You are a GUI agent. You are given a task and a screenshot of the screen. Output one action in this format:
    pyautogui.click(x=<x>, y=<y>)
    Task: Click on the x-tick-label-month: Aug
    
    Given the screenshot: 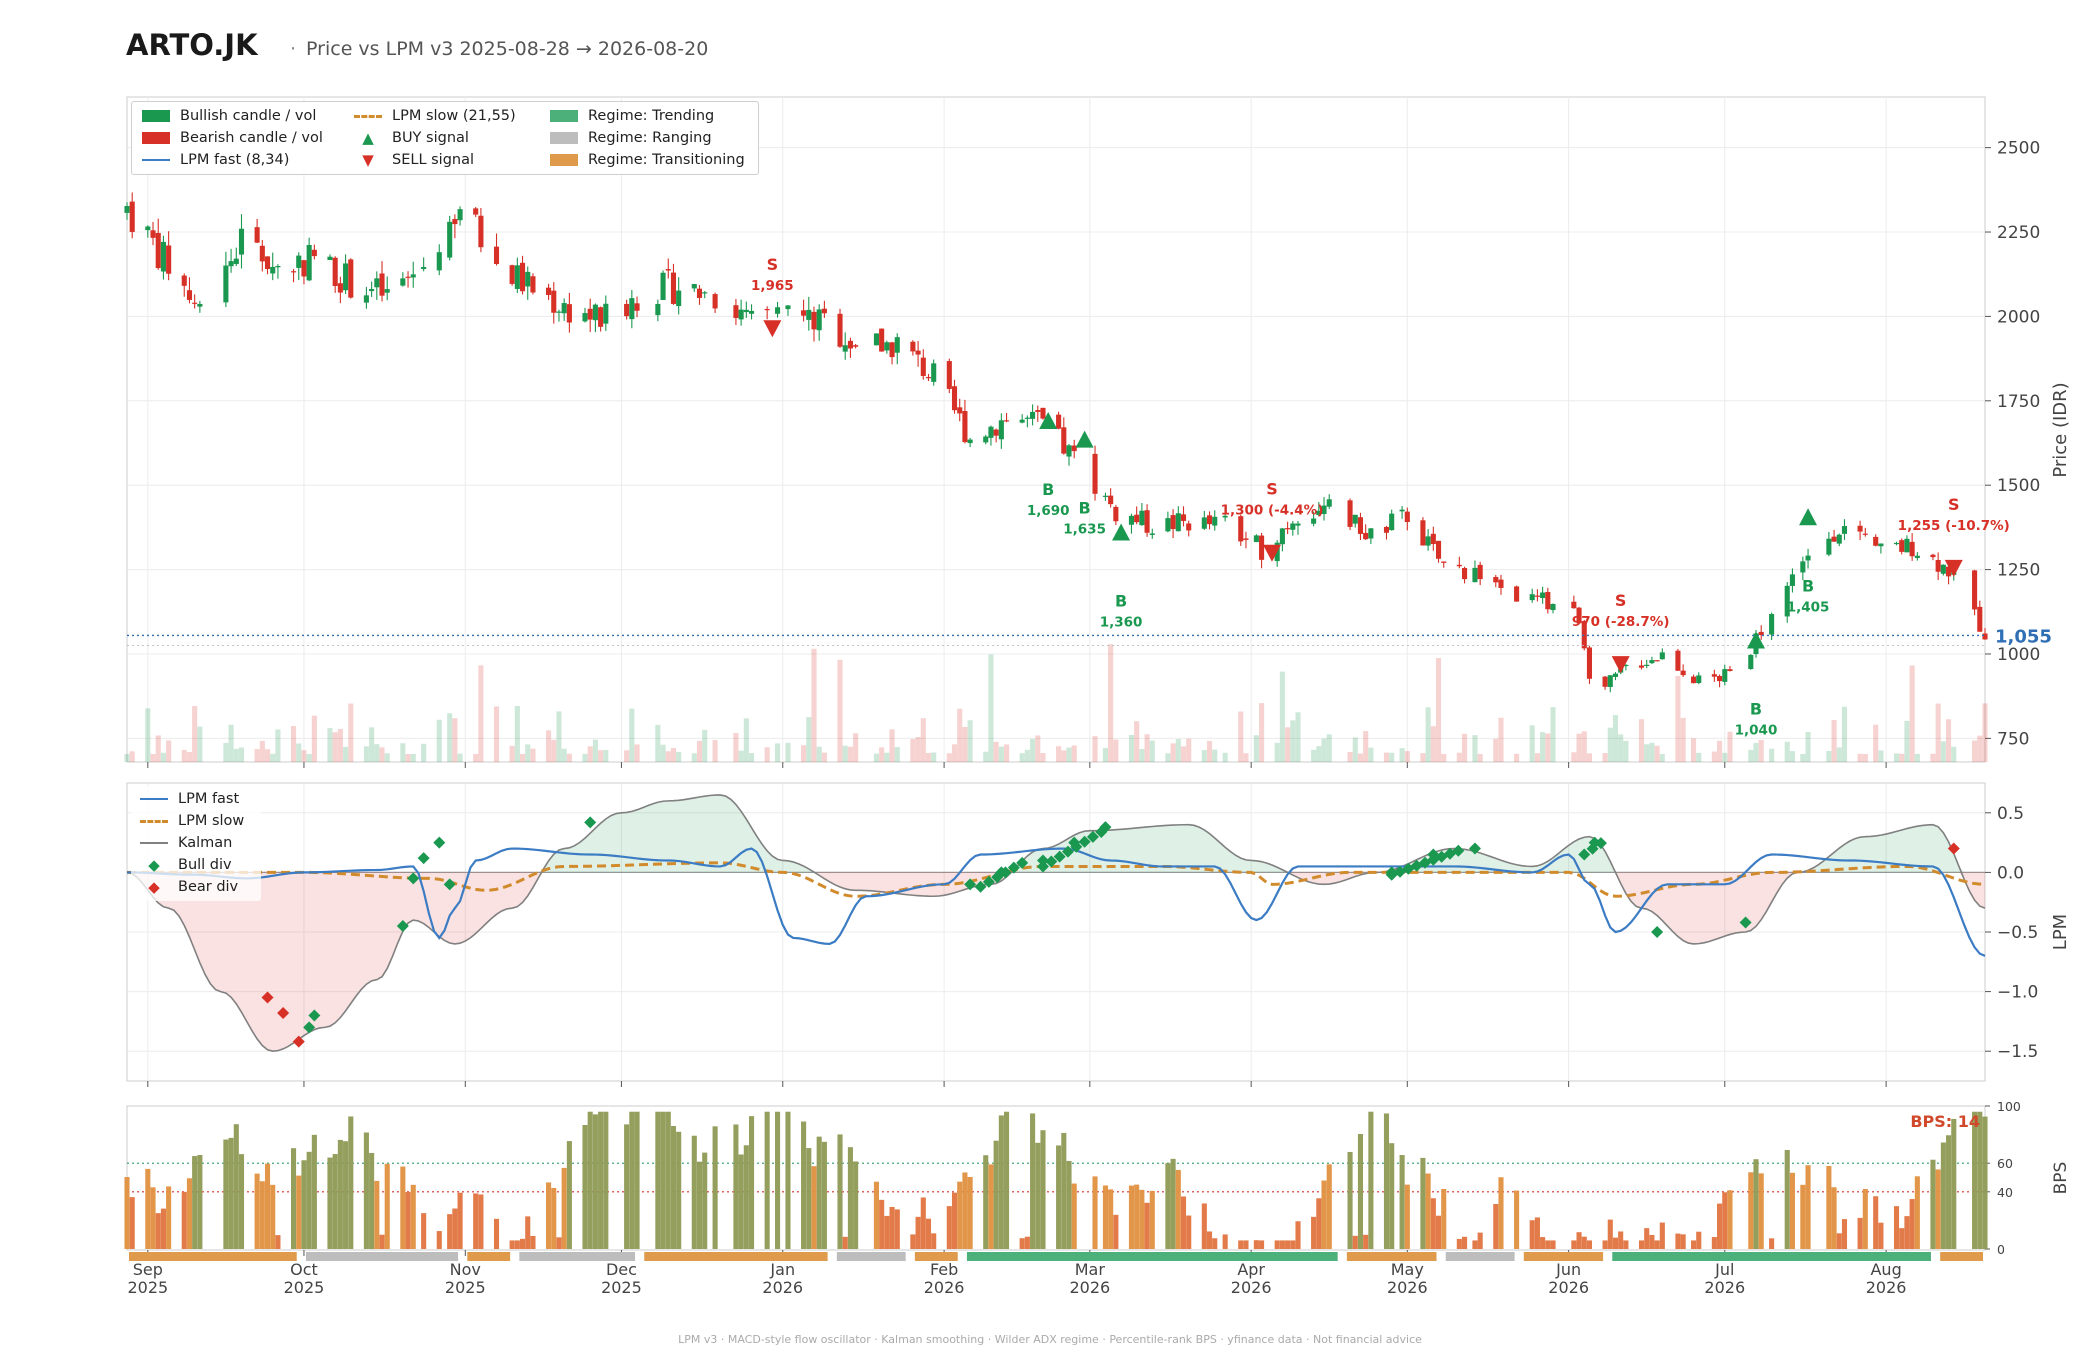 What is the action you would take?
    pyautogui.click(x=1885, y=1269)
    